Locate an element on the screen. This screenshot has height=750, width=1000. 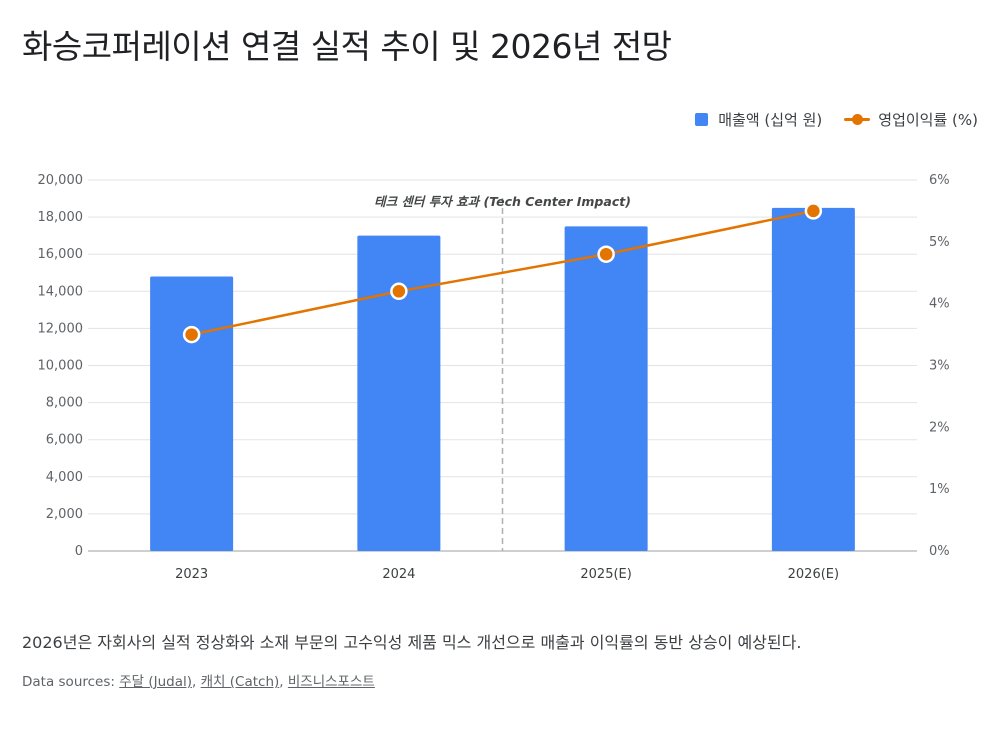
chart-legend: 매출액 (십억 원) 영업이익률 (%) is located at coordinates (825, 119).